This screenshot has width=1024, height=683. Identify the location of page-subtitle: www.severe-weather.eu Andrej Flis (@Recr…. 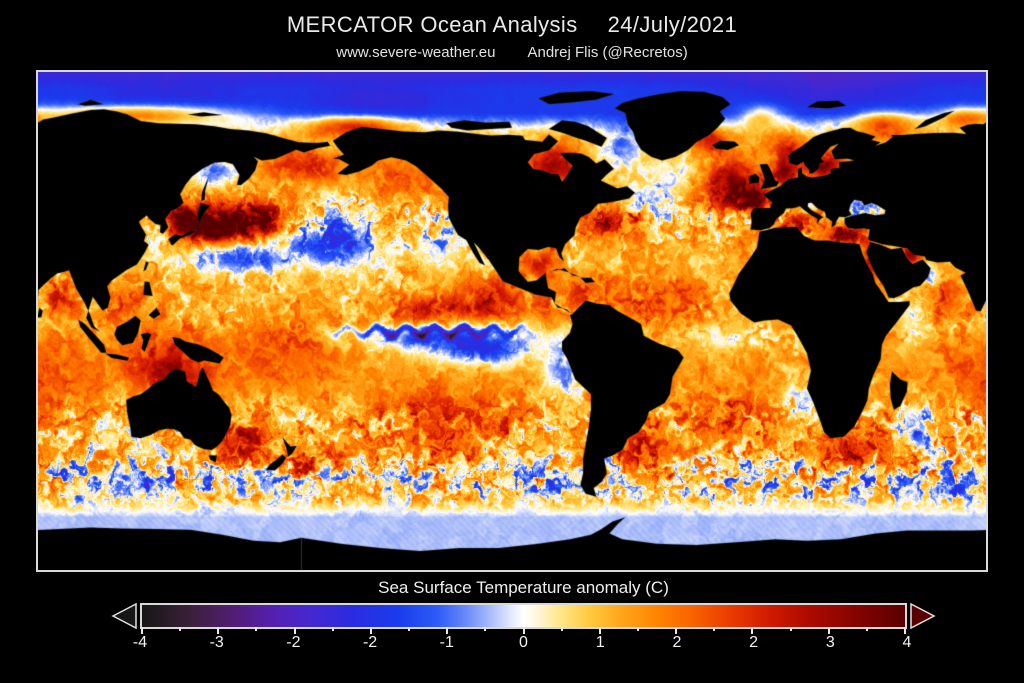
(512, 52).